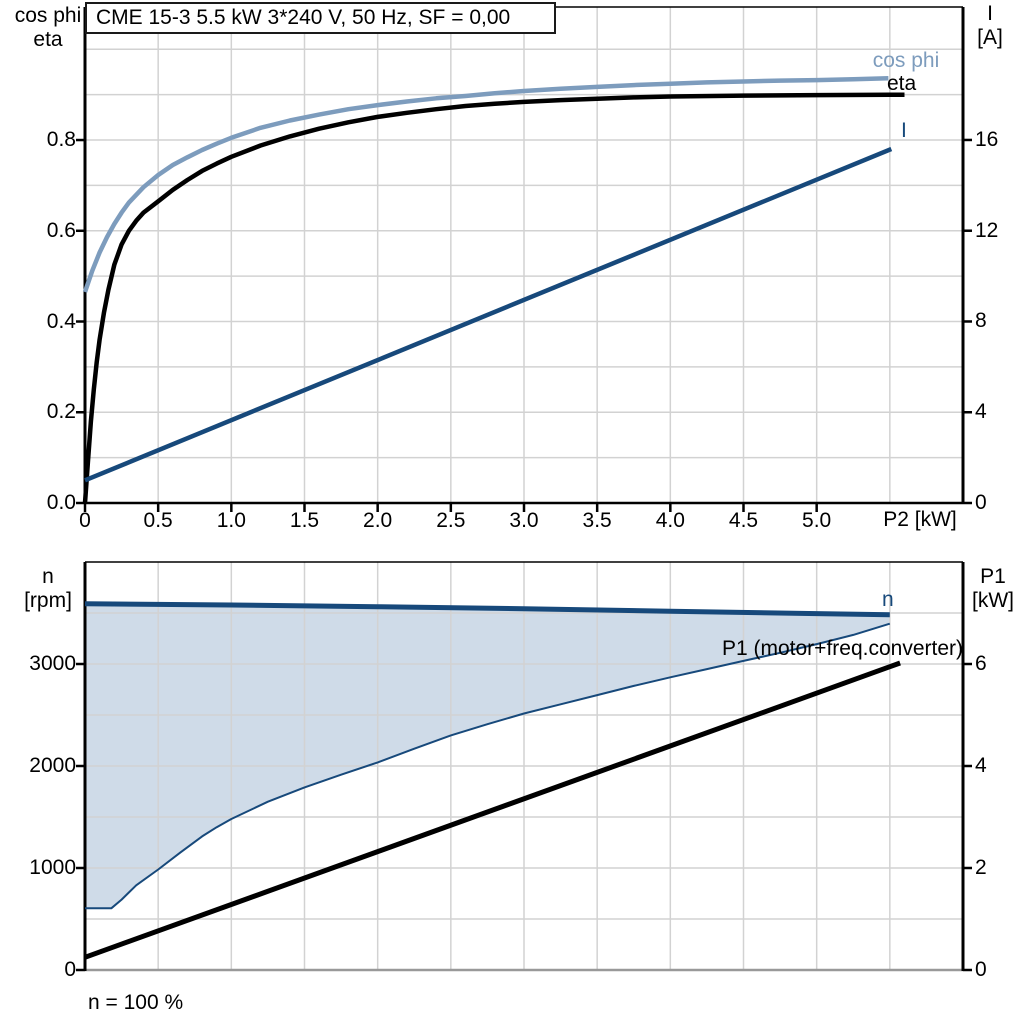 This screenshot has width=1024, height=1024. Describe the element at coordinates (888, 599) in the screenshot. I see `curve-label-n: n` at that location.